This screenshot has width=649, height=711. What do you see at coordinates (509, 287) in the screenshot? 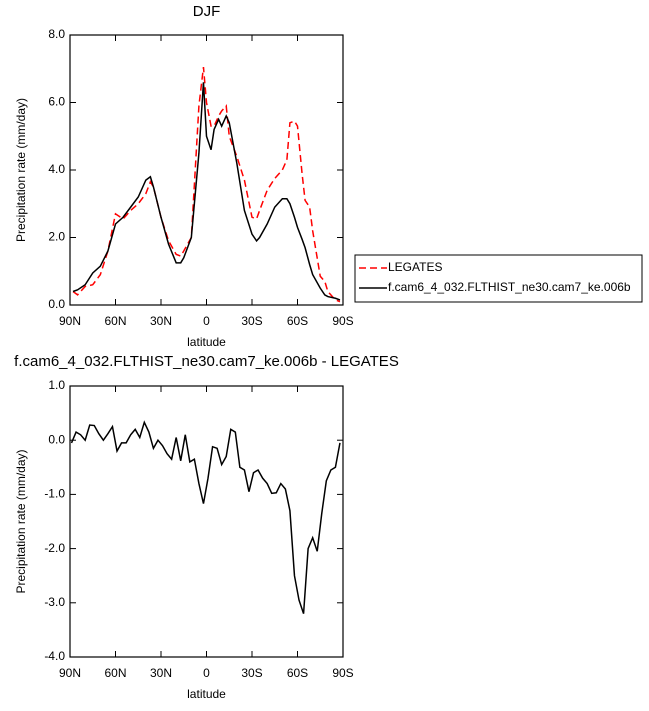
I see `legend-label: f.cam6_4_032.FLTHIST_ne30.cam7_ke.006b` at bounding box center [509, 287].